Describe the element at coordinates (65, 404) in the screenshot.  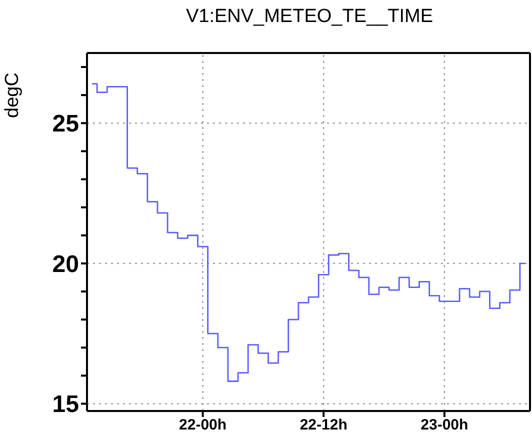
I see `y-tick-label: 15` at that location.